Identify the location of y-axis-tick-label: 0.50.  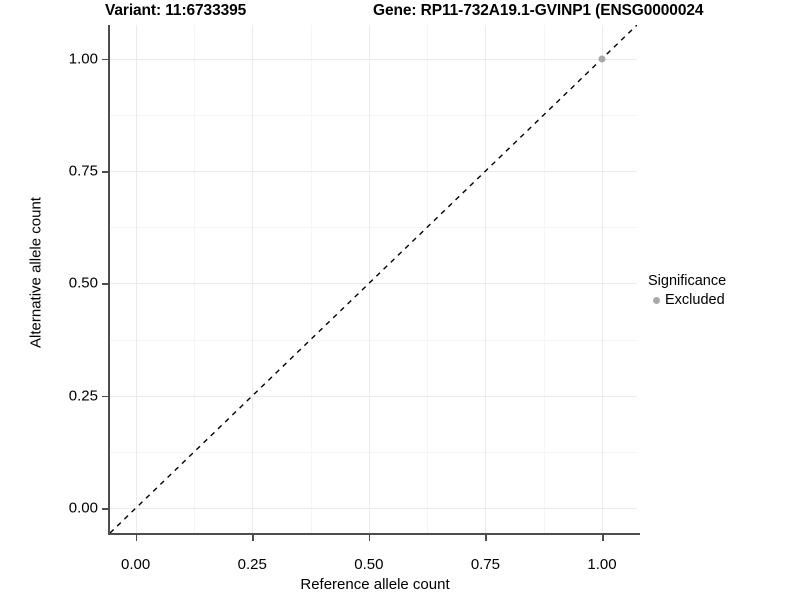
(83, 283).